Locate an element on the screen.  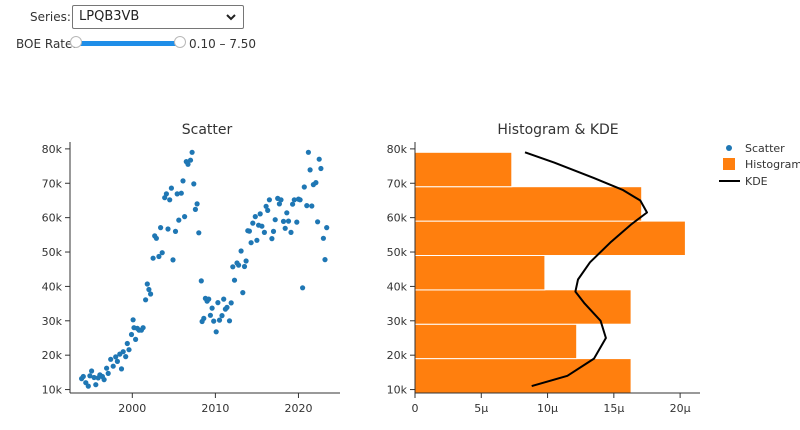
histogram-y-tick-label: 20k is located at coordinates (397, 355).